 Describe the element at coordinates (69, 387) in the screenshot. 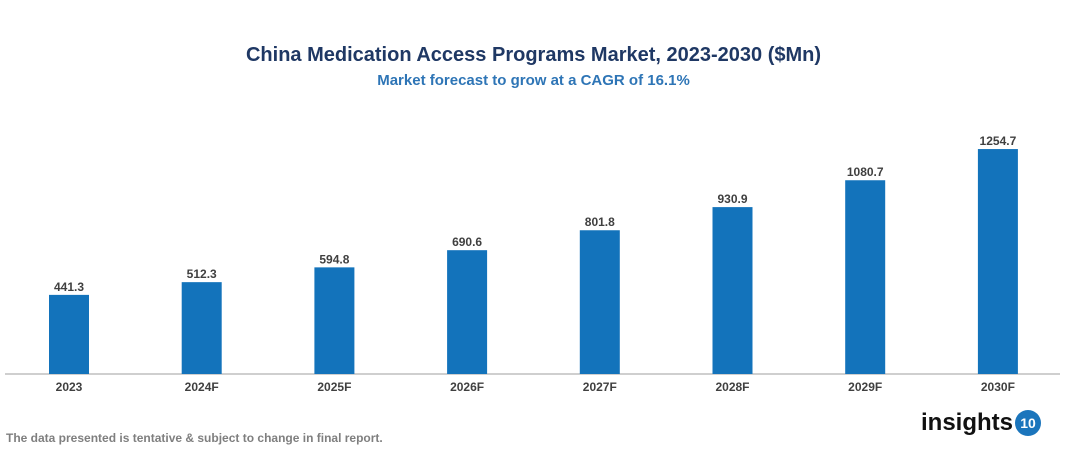

I see `x-tick-label-2023: 2023` at that location.